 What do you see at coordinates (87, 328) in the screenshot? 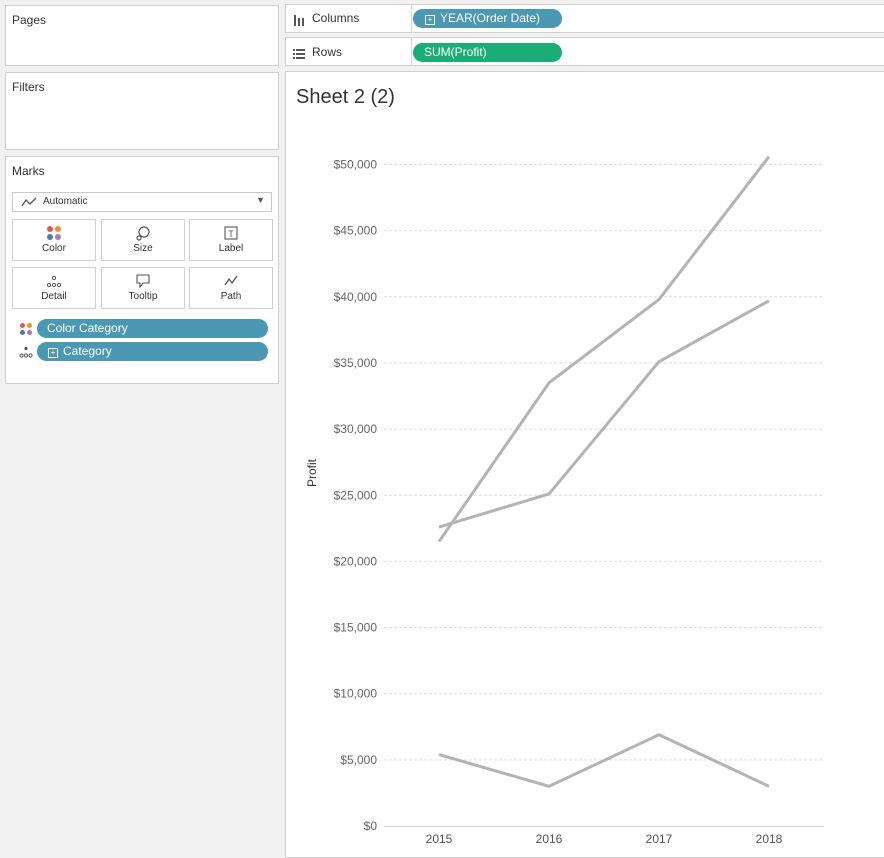
I see `color-category-pill-label: Color Category` at bounding box center [87, 328].